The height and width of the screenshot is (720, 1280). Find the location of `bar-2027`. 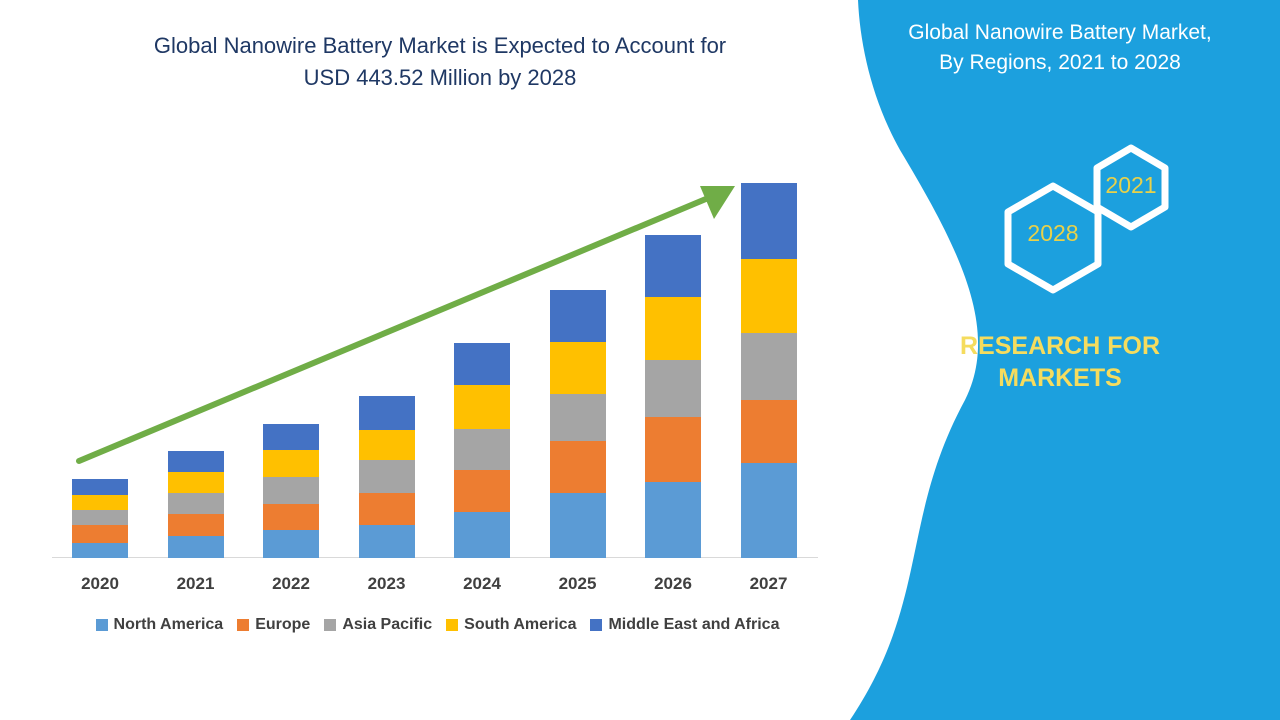

bar-2027 is located at coordinates (768, 370).